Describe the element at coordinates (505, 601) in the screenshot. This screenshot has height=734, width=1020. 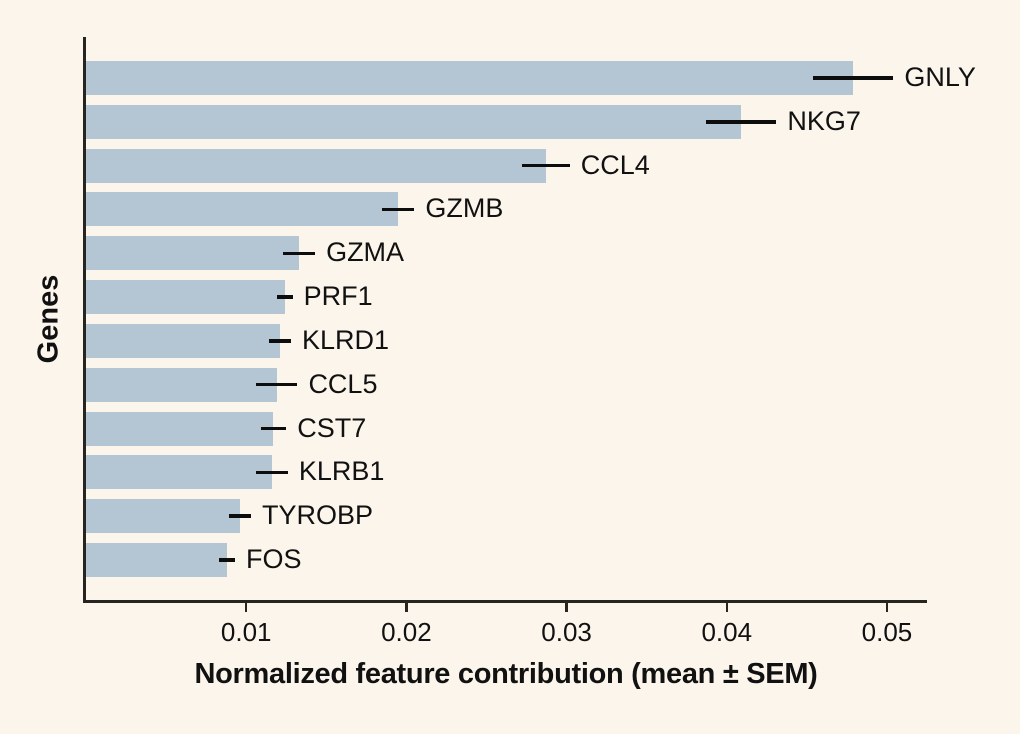
I see `x-axis-line` at that location.